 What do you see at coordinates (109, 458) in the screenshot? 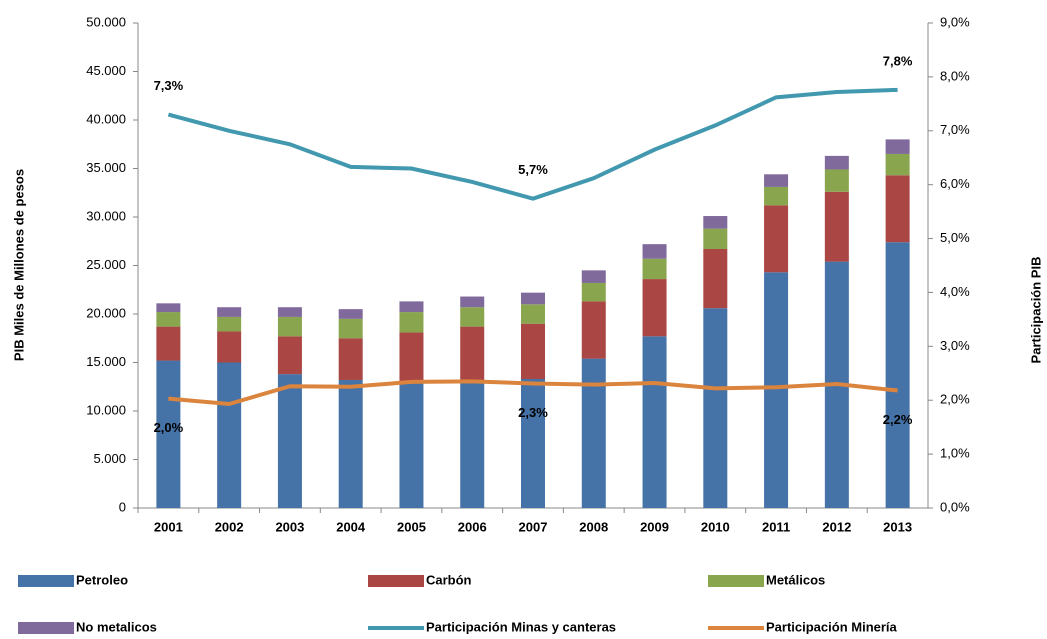
I see `y-tick-label: 5.000` at bounding box center [109, 458].